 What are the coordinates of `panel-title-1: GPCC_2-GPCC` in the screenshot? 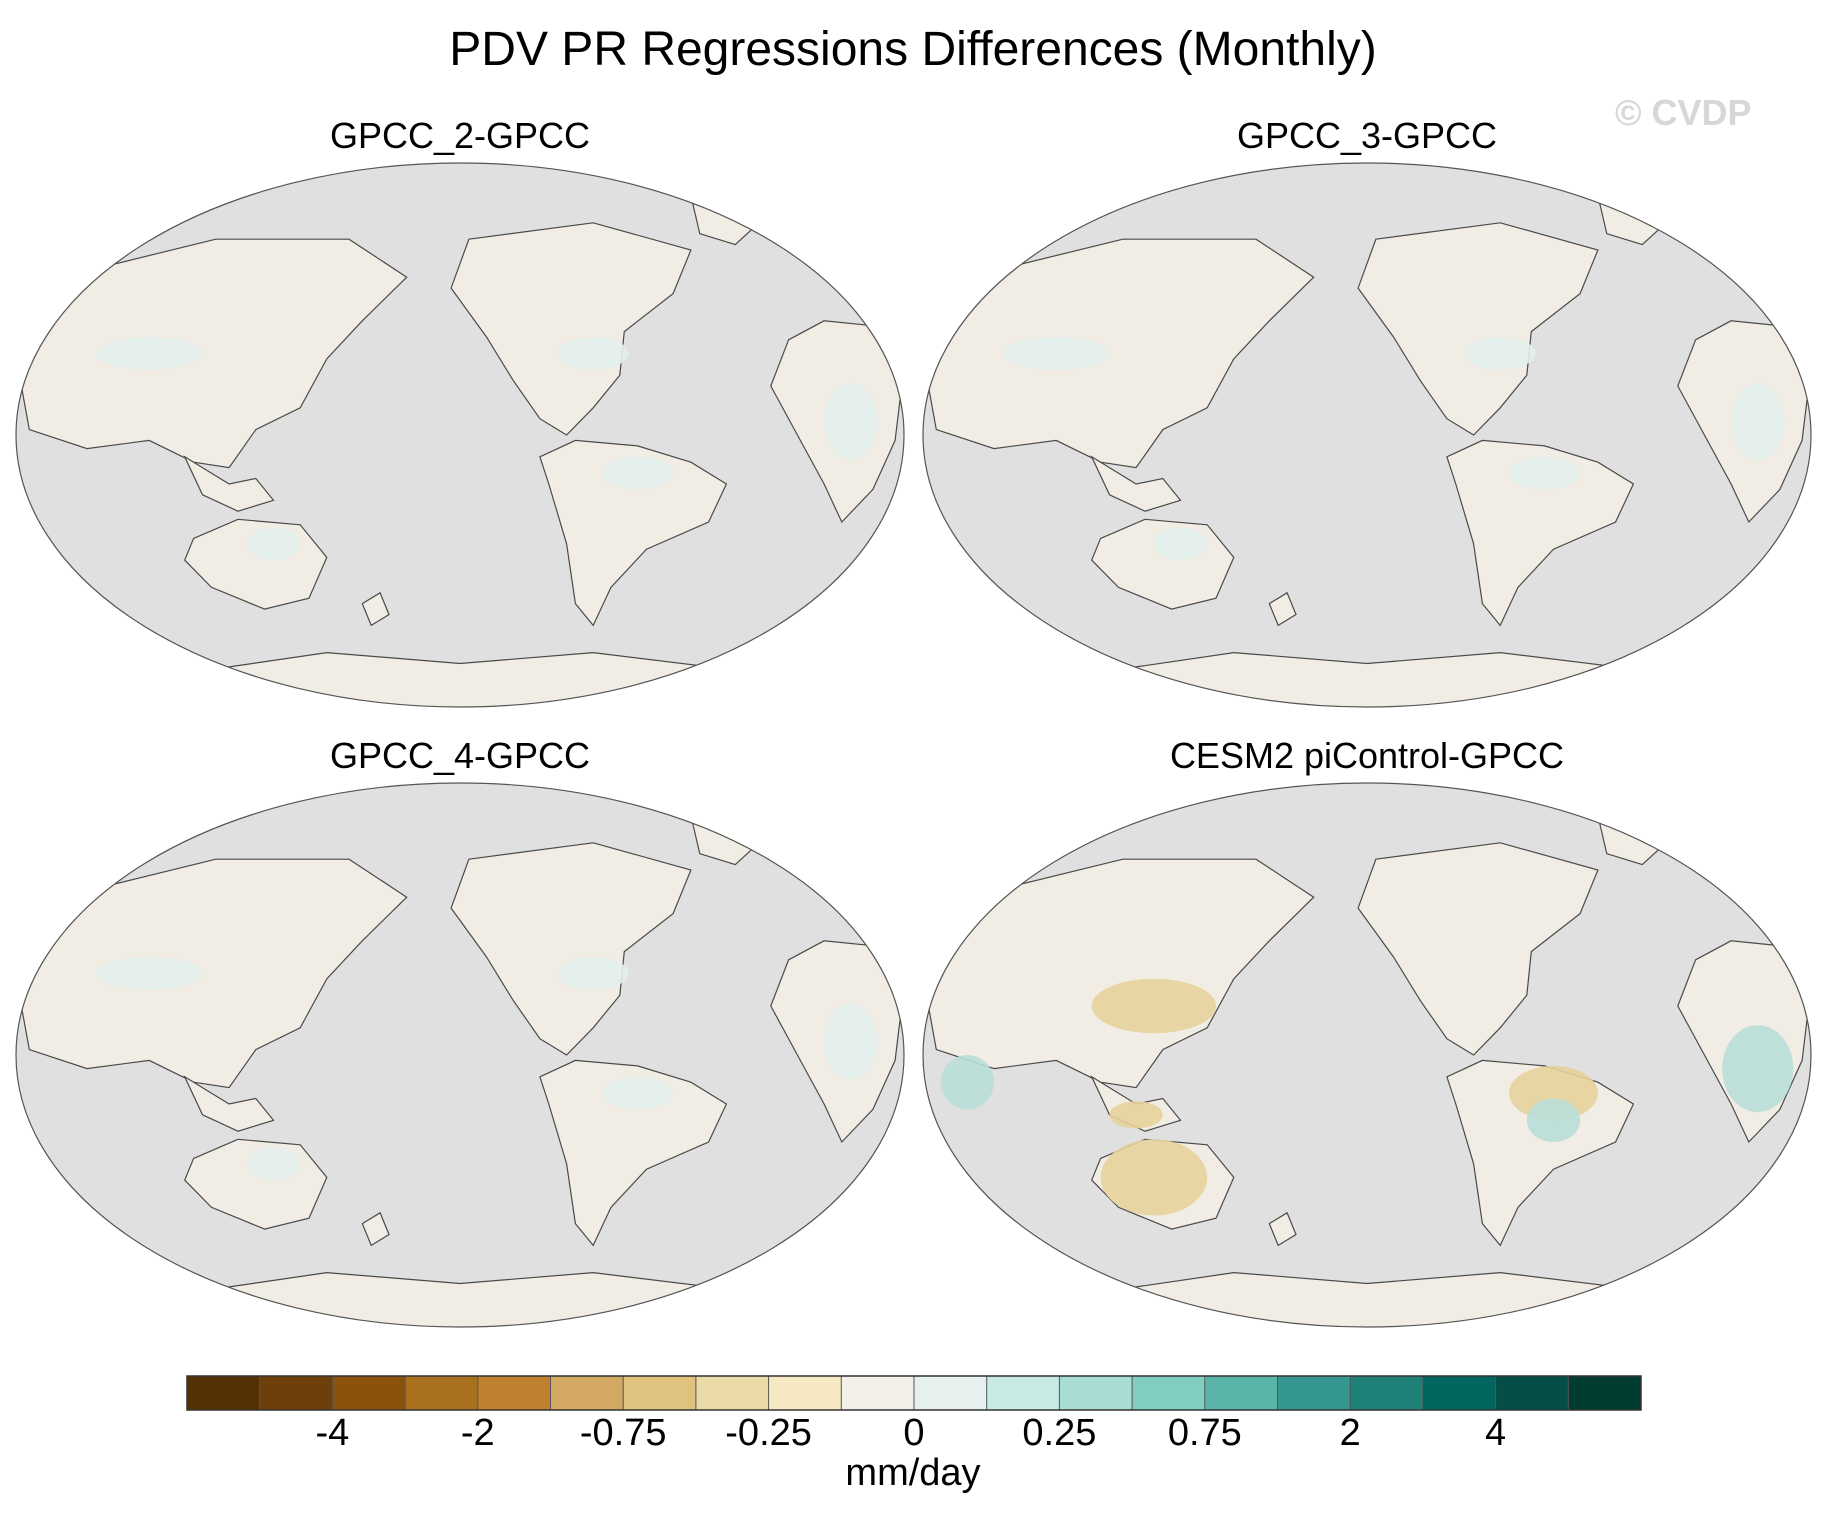 It's located at (460, 135).